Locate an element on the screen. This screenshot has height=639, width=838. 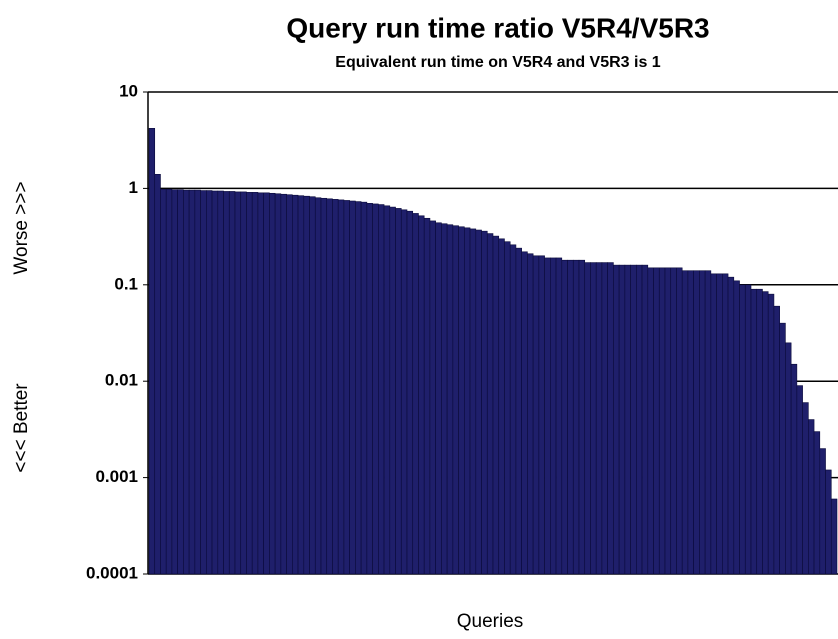
y-tick-label: 0.01 is located at coordinates (121, 380).